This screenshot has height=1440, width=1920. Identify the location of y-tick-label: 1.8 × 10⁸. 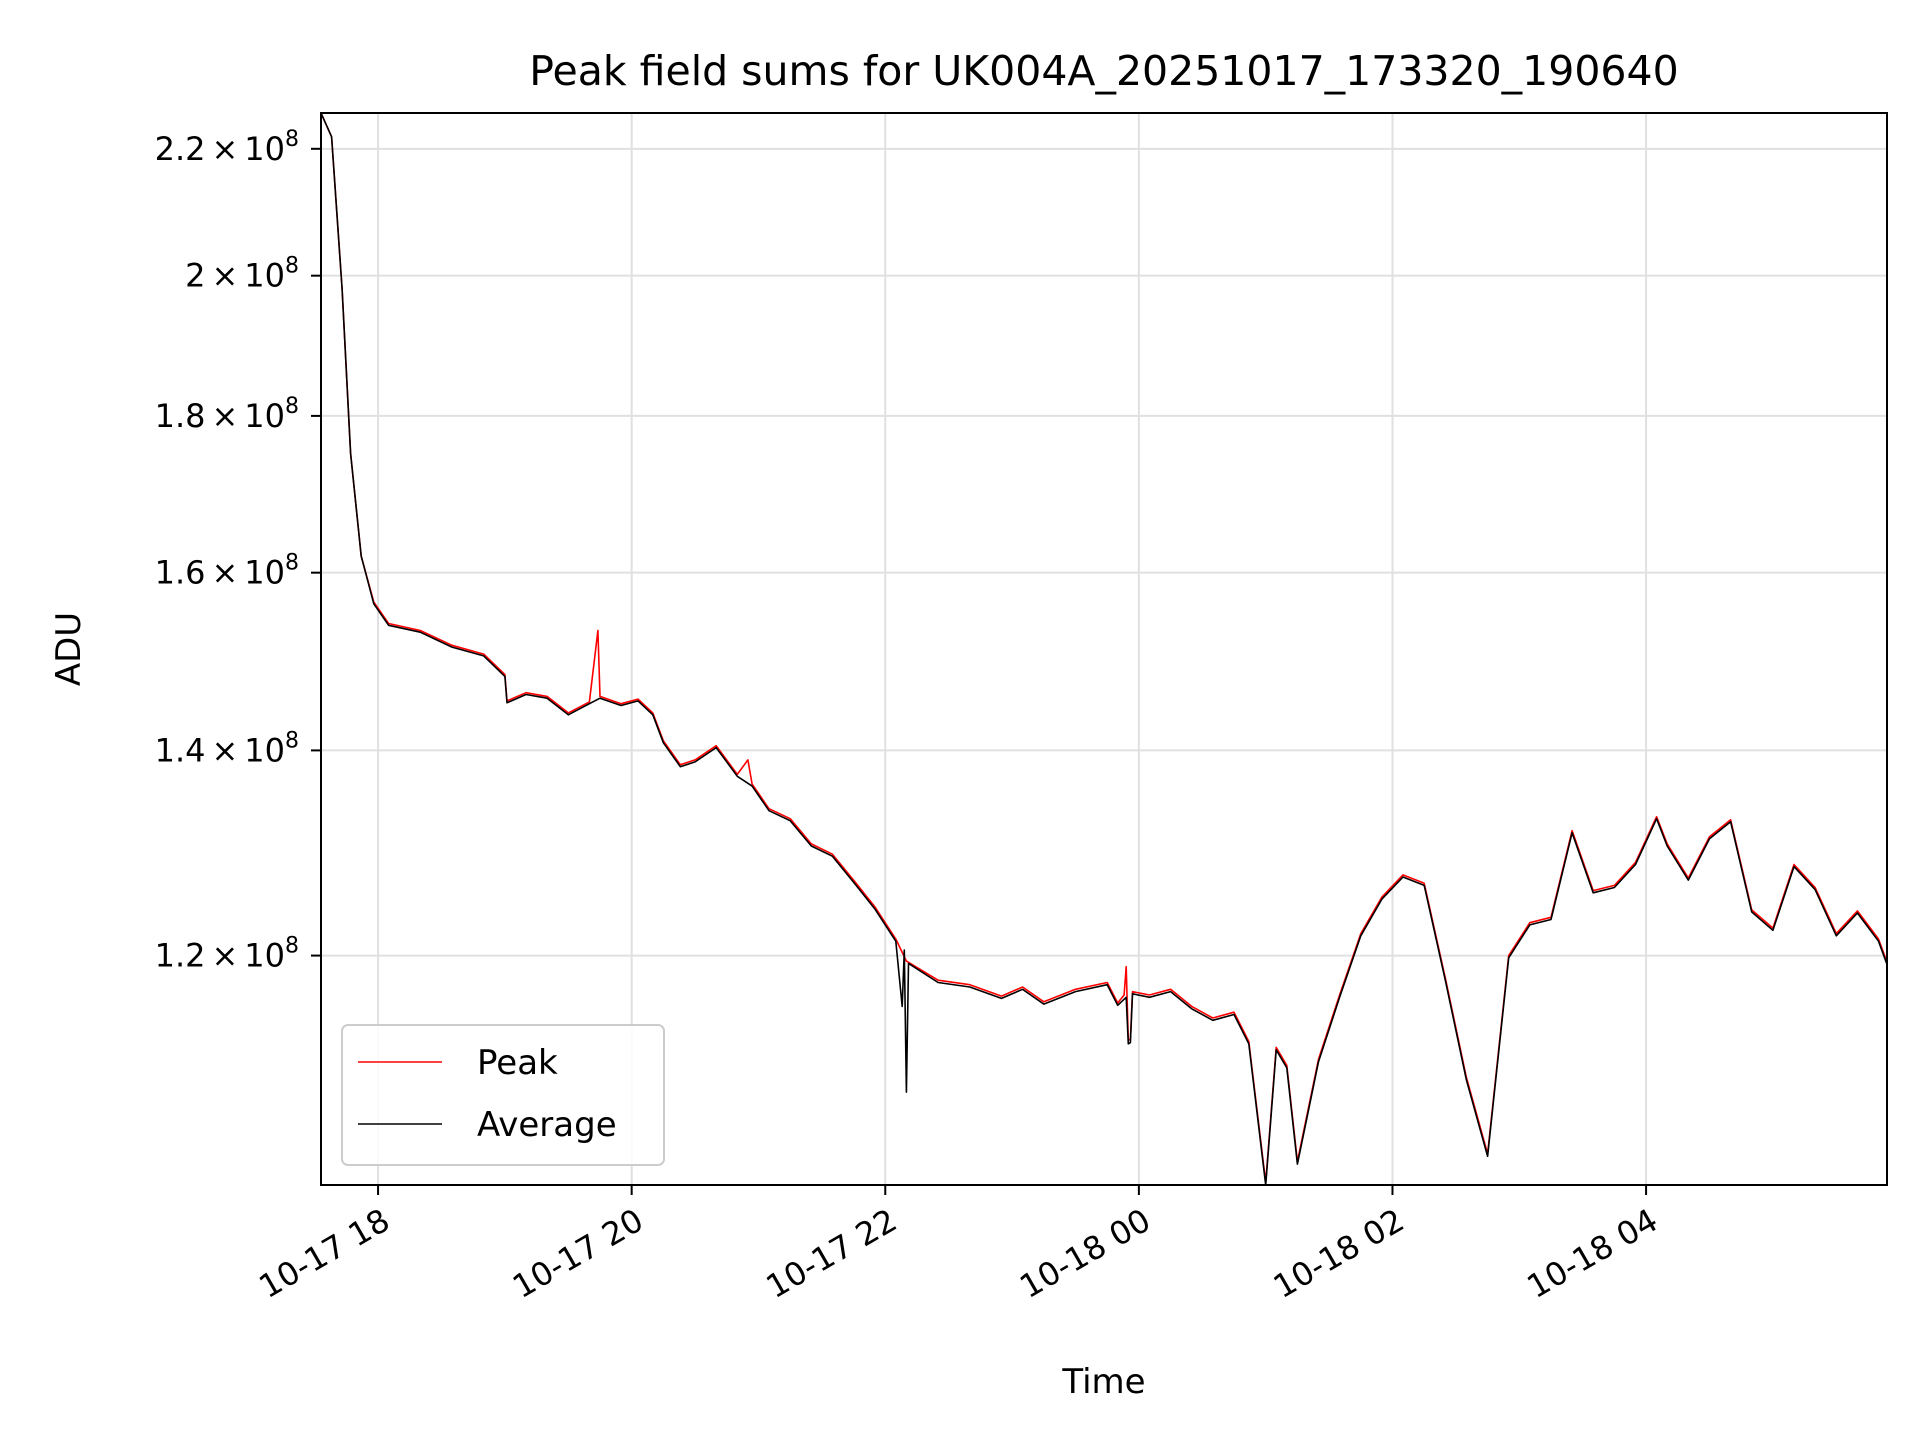
(227, 414).